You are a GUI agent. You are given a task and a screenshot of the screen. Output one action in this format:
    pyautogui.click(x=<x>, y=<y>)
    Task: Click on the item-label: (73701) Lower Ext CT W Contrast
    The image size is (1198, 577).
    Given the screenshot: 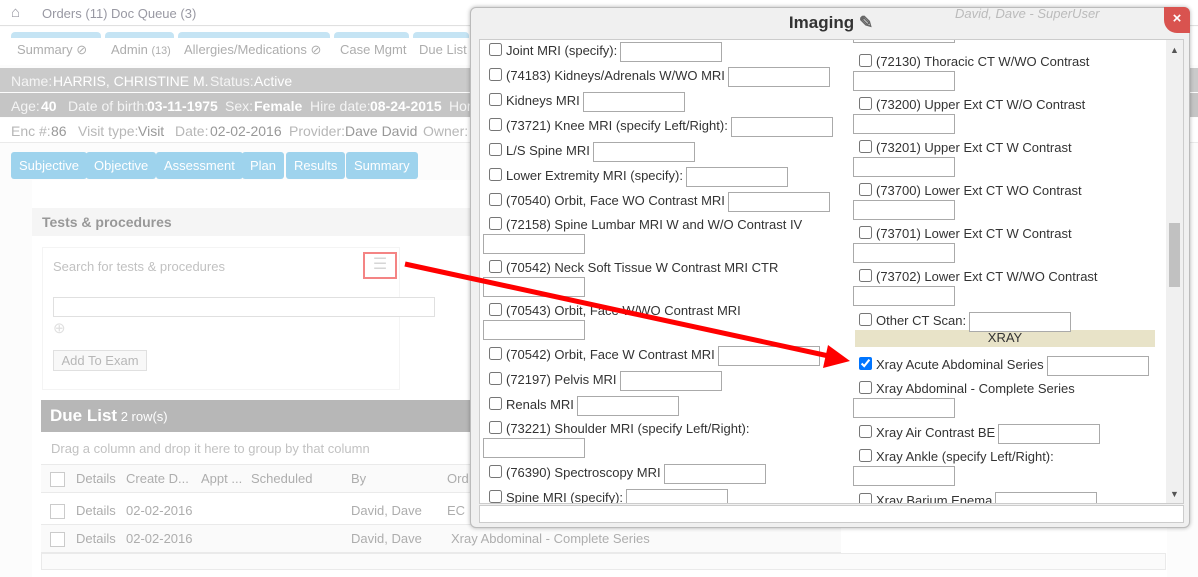 What is the action you would take?
    pyautogui.click(x=965, y=233)
    